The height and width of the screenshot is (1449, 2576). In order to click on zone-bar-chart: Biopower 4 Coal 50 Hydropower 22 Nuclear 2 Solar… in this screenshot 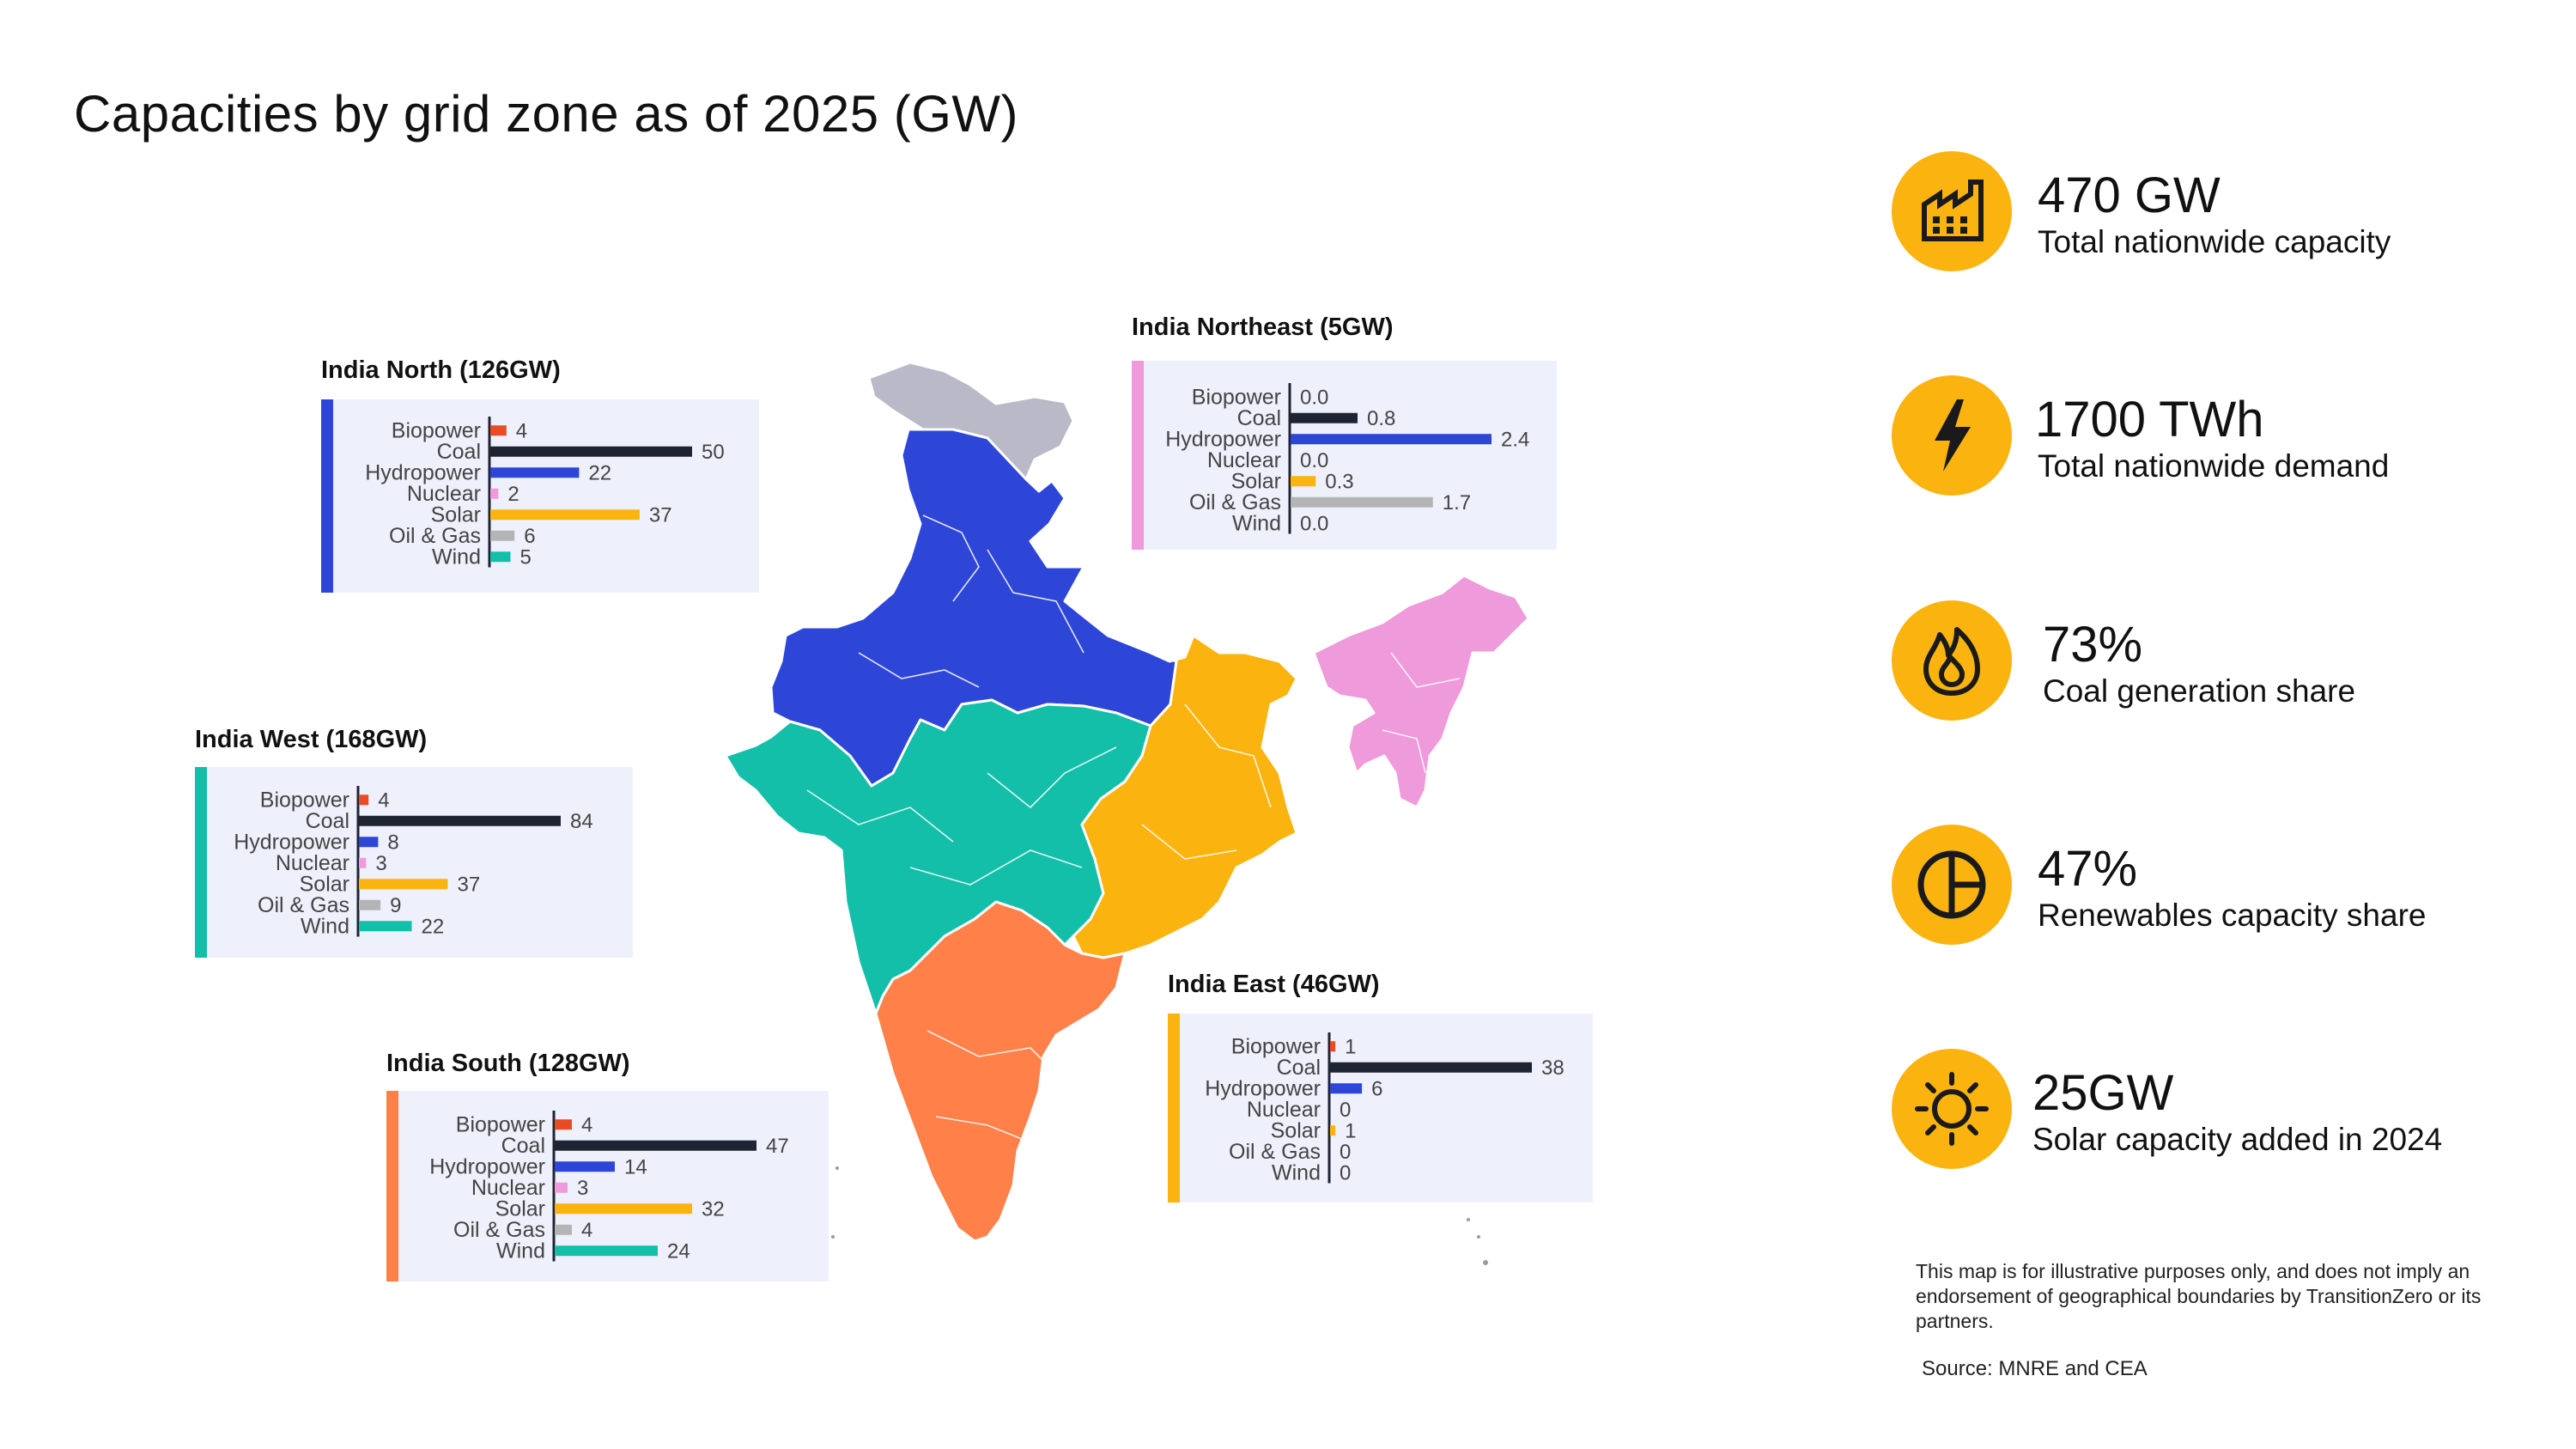, I will do `click(545, 493)`.